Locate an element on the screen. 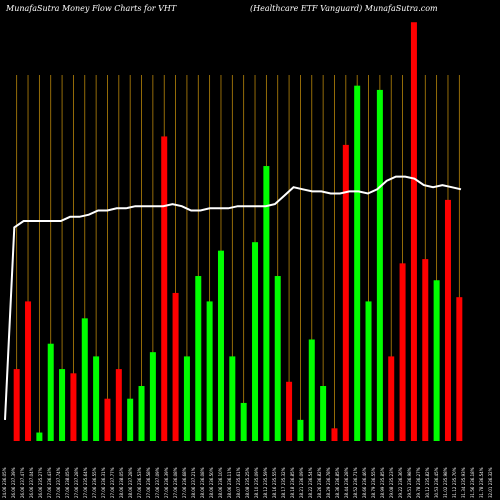  x-tick-label: 28.08 235.25% is located at coordinates (247, 482).